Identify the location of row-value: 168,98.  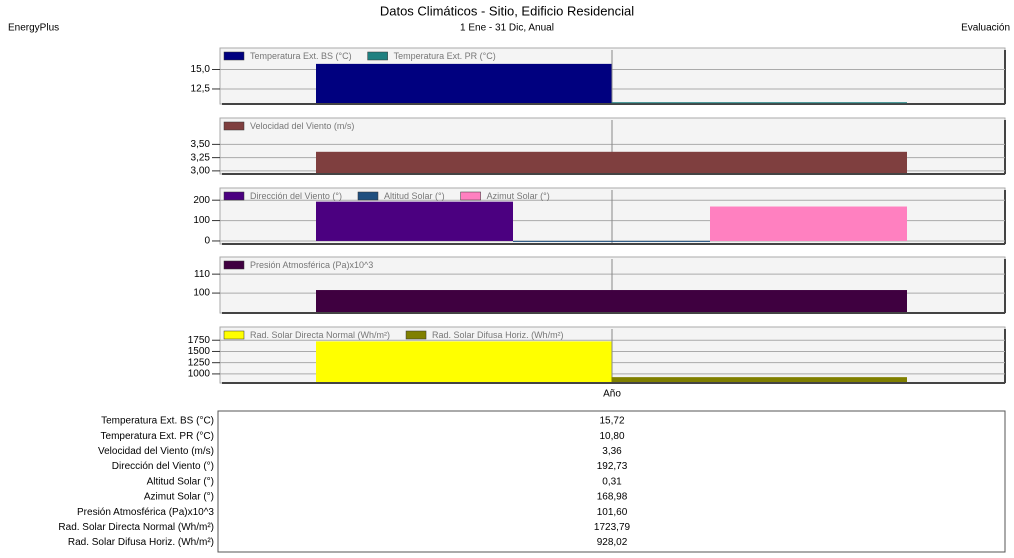
(612, 497).